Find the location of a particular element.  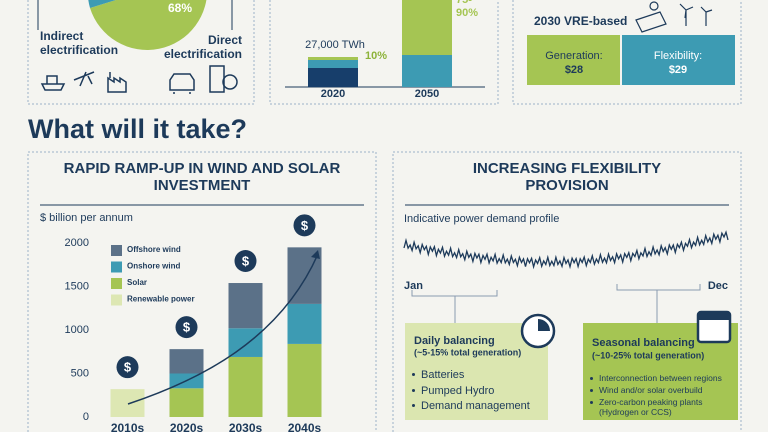

list-text: Interconnection between regions is located at coordinates (660, 378).